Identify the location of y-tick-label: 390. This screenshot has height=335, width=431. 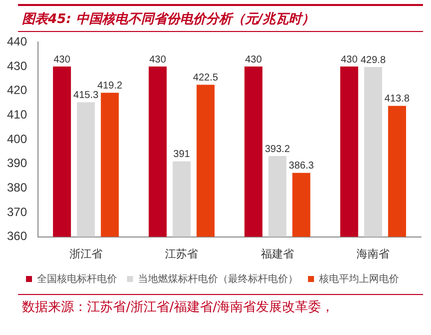
(17, 163).